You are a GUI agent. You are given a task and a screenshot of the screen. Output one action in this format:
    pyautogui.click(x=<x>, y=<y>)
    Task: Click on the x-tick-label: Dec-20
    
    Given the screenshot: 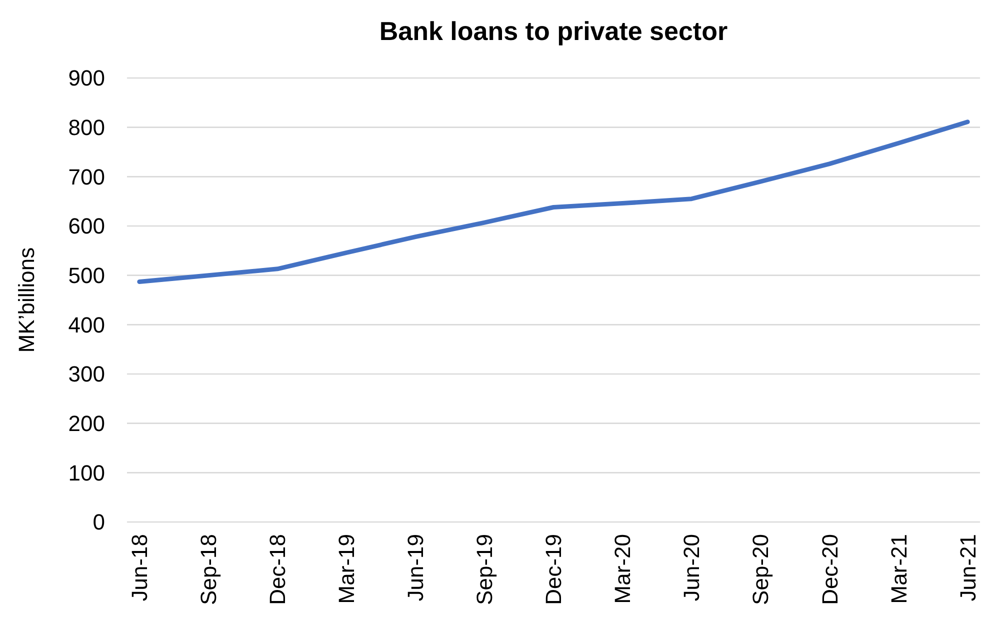 What is the action you would take?
    pyautogui.click(x=829, y=569)
    